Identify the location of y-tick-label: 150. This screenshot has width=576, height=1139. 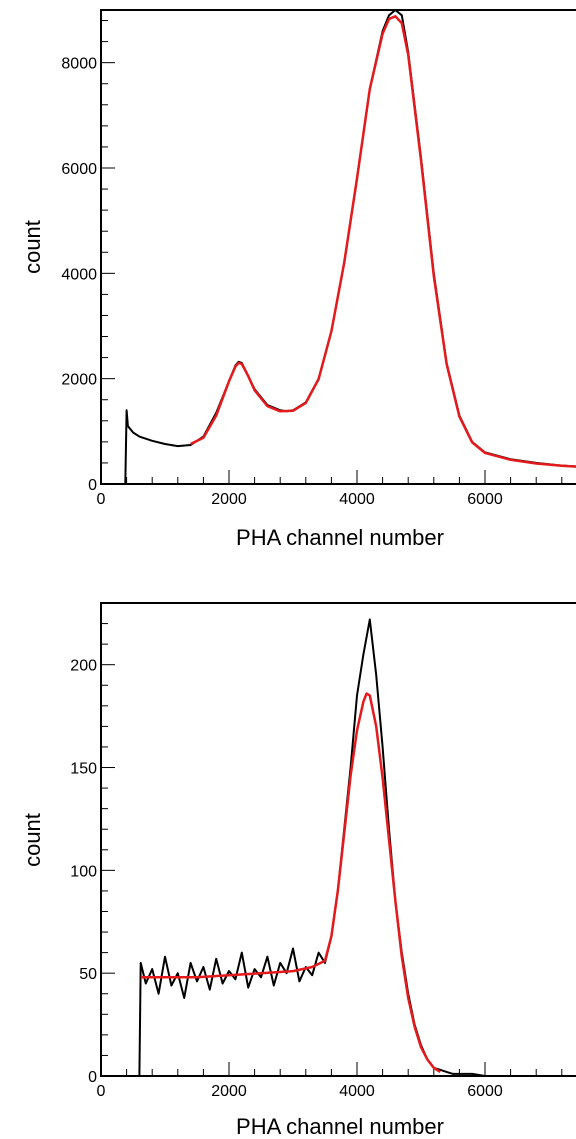
(83, 769).